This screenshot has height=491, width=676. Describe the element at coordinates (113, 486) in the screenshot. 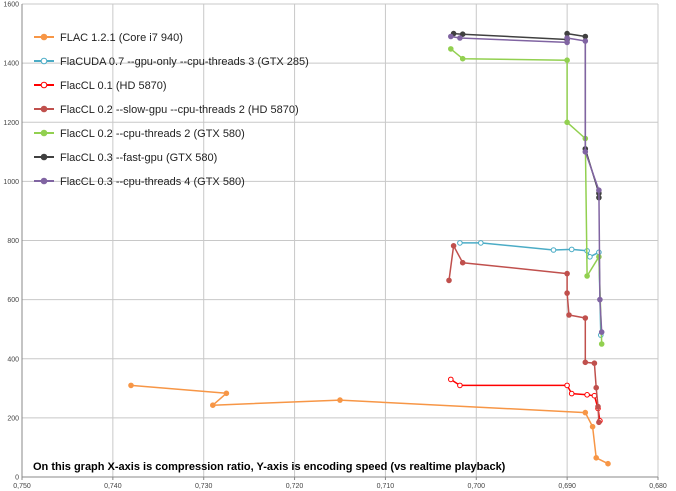

I see `x-tick-label: 0,740` at that location.